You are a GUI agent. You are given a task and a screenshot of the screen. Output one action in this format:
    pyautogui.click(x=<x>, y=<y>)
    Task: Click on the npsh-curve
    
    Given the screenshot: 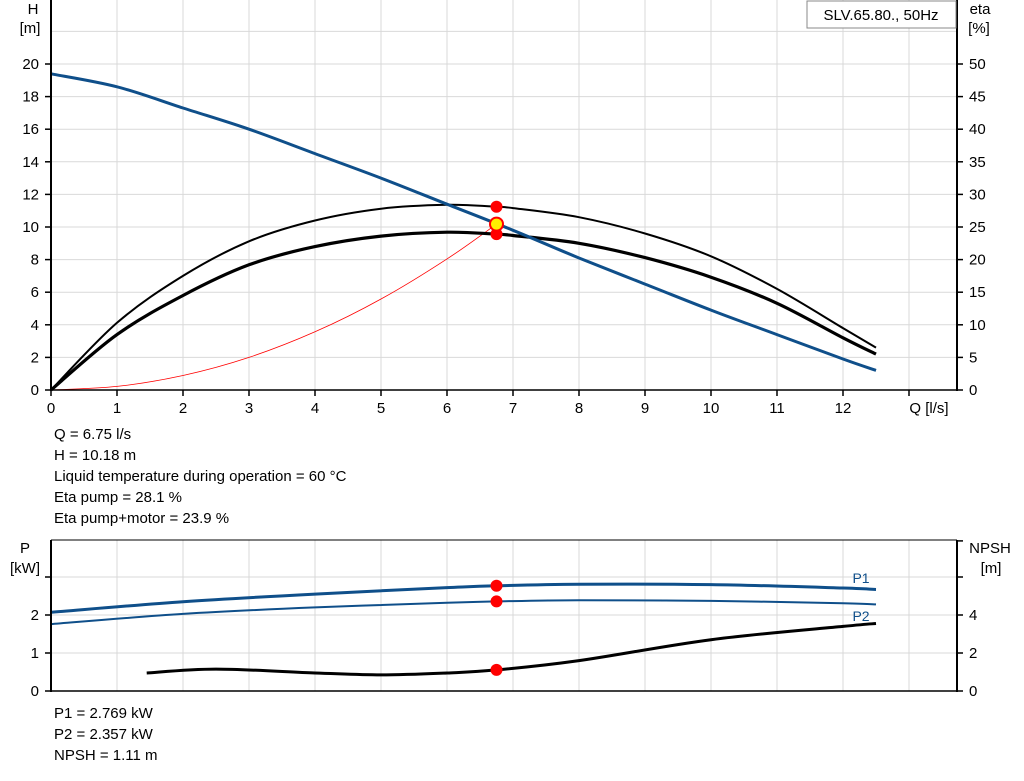 What is the action you would take?
    pyautogui.click(x=511, y=649)
    